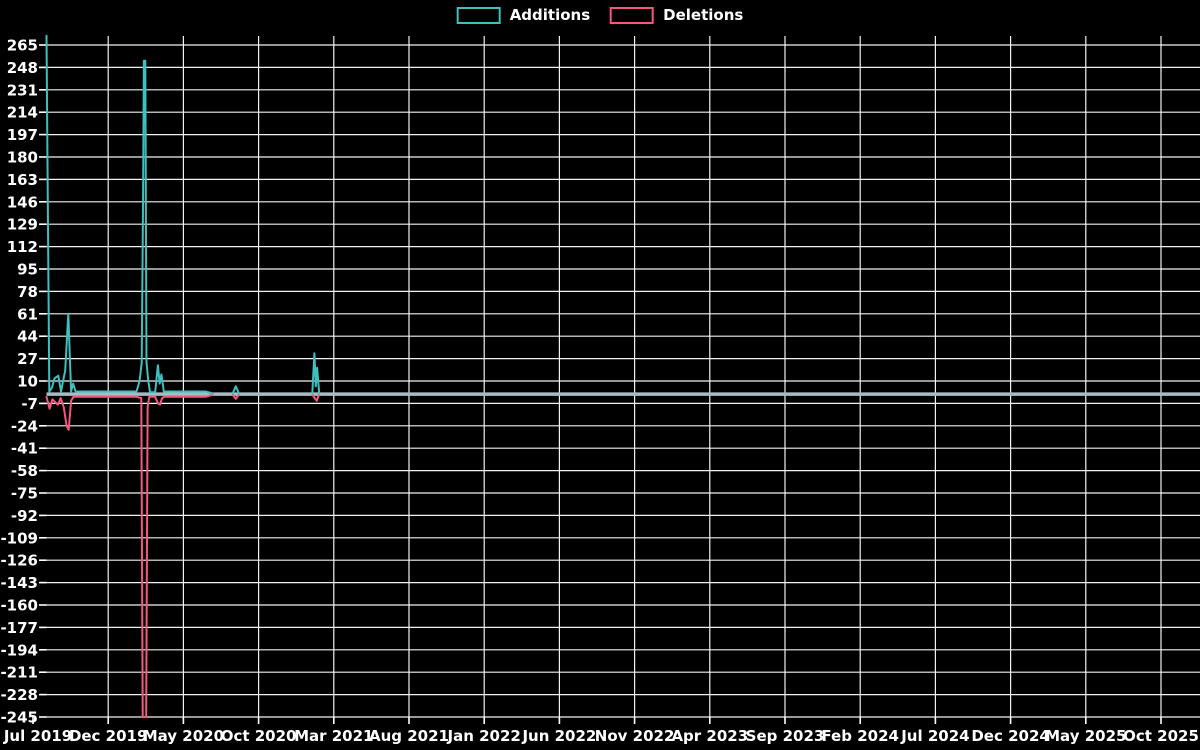 The height and width of the screenshot is (750, 1200). Describe the element at coordinates (24, 449) in the screenshot. I see `y-tick-label: -41` at that location.